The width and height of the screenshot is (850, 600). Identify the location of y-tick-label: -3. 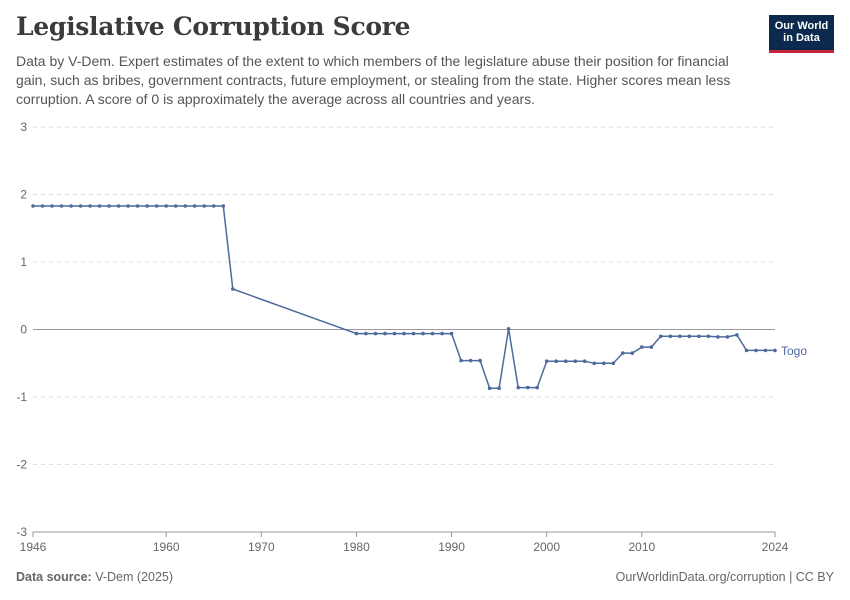
(21, 532).